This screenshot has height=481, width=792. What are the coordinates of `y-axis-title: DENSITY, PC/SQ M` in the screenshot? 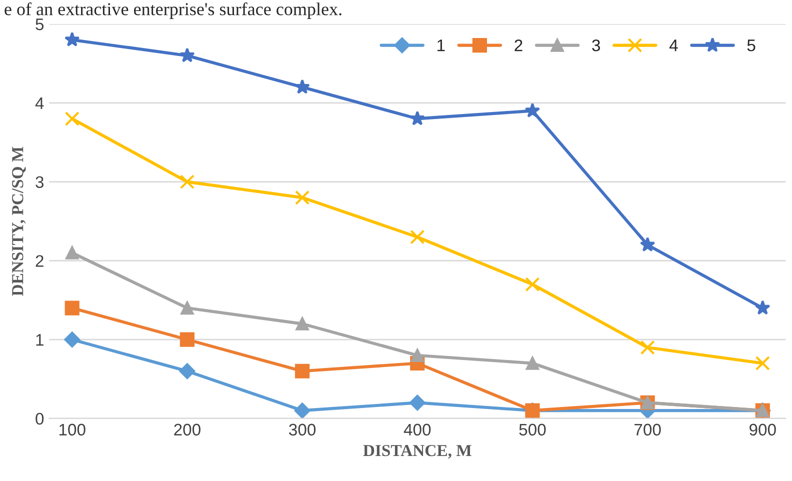 It's located at (19, 221).